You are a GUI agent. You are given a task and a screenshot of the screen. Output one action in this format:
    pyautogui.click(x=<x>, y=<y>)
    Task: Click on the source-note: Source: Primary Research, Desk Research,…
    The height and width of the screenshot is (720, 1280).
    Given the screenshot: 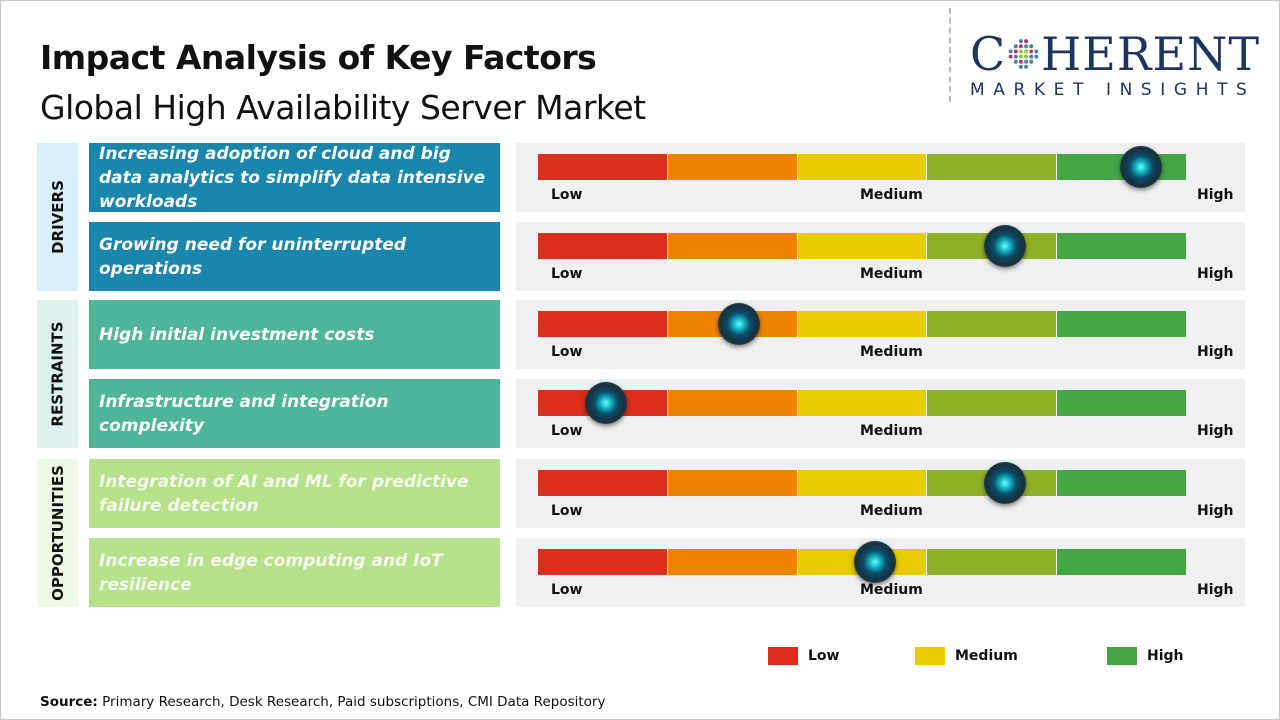 What is the action you would take?
    pyautogui.click(x=322, y=702)
    